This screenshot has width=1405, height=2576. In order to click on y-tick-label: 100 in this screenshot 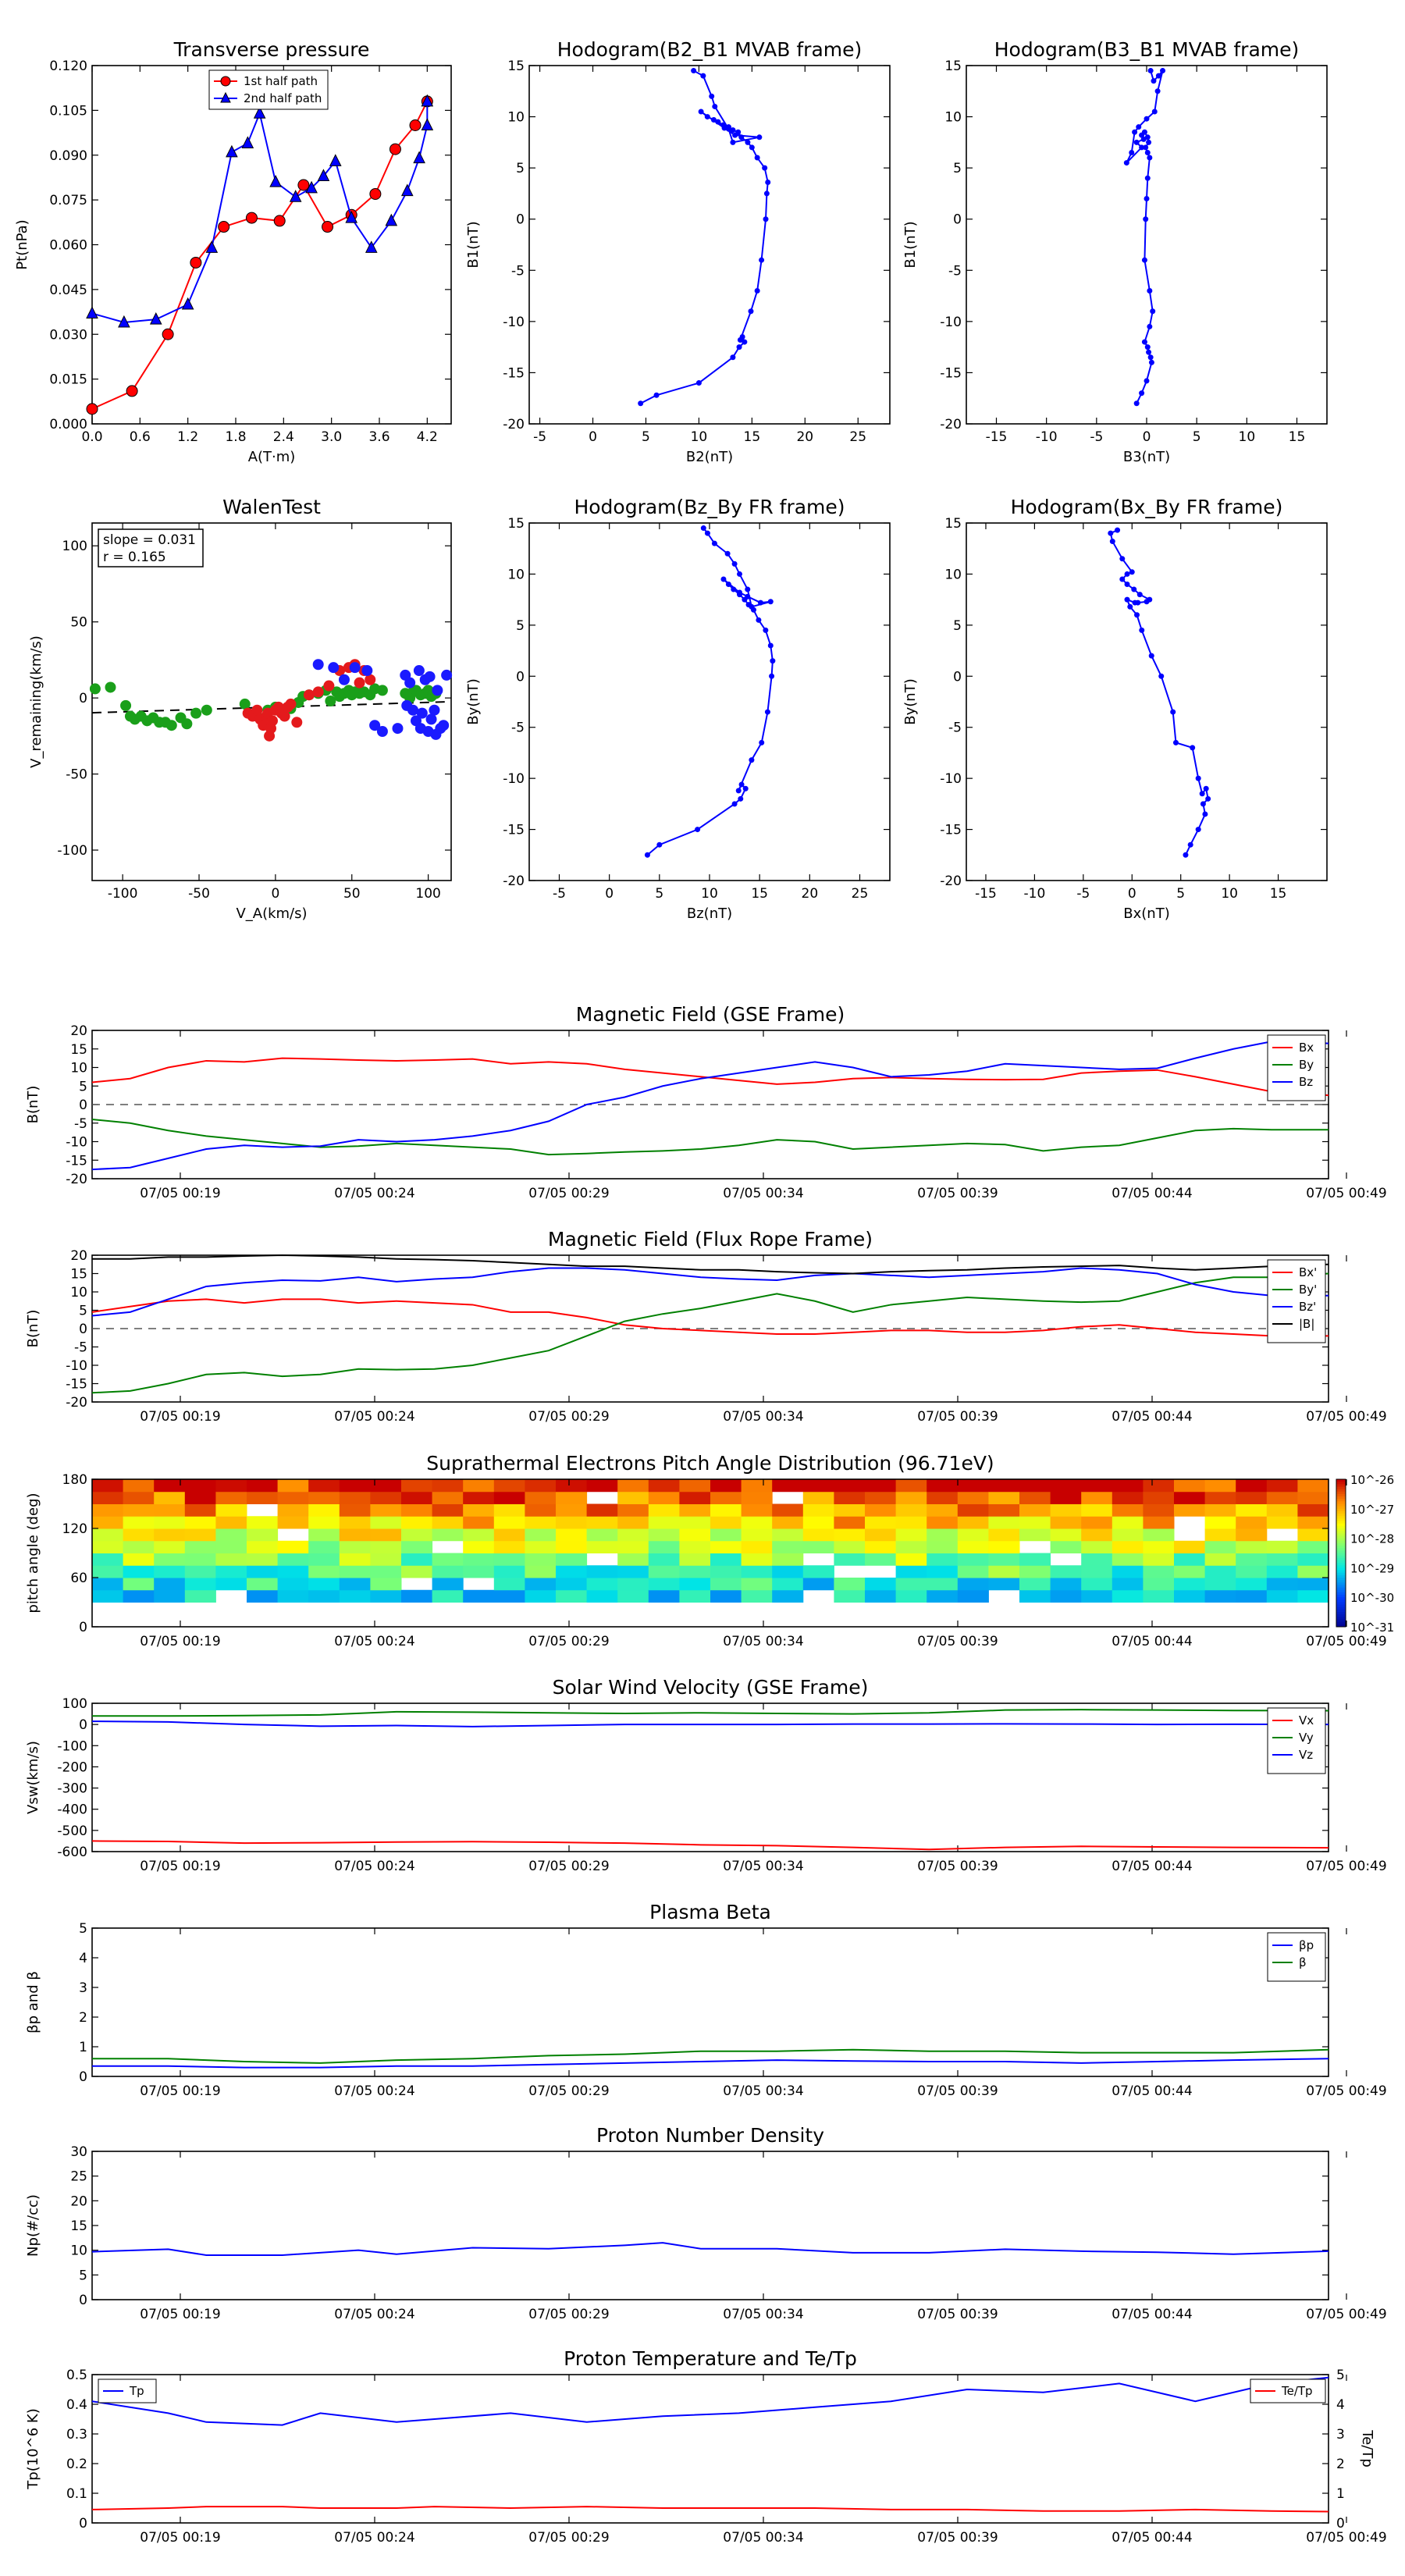, I will do `click(74, 546)`.